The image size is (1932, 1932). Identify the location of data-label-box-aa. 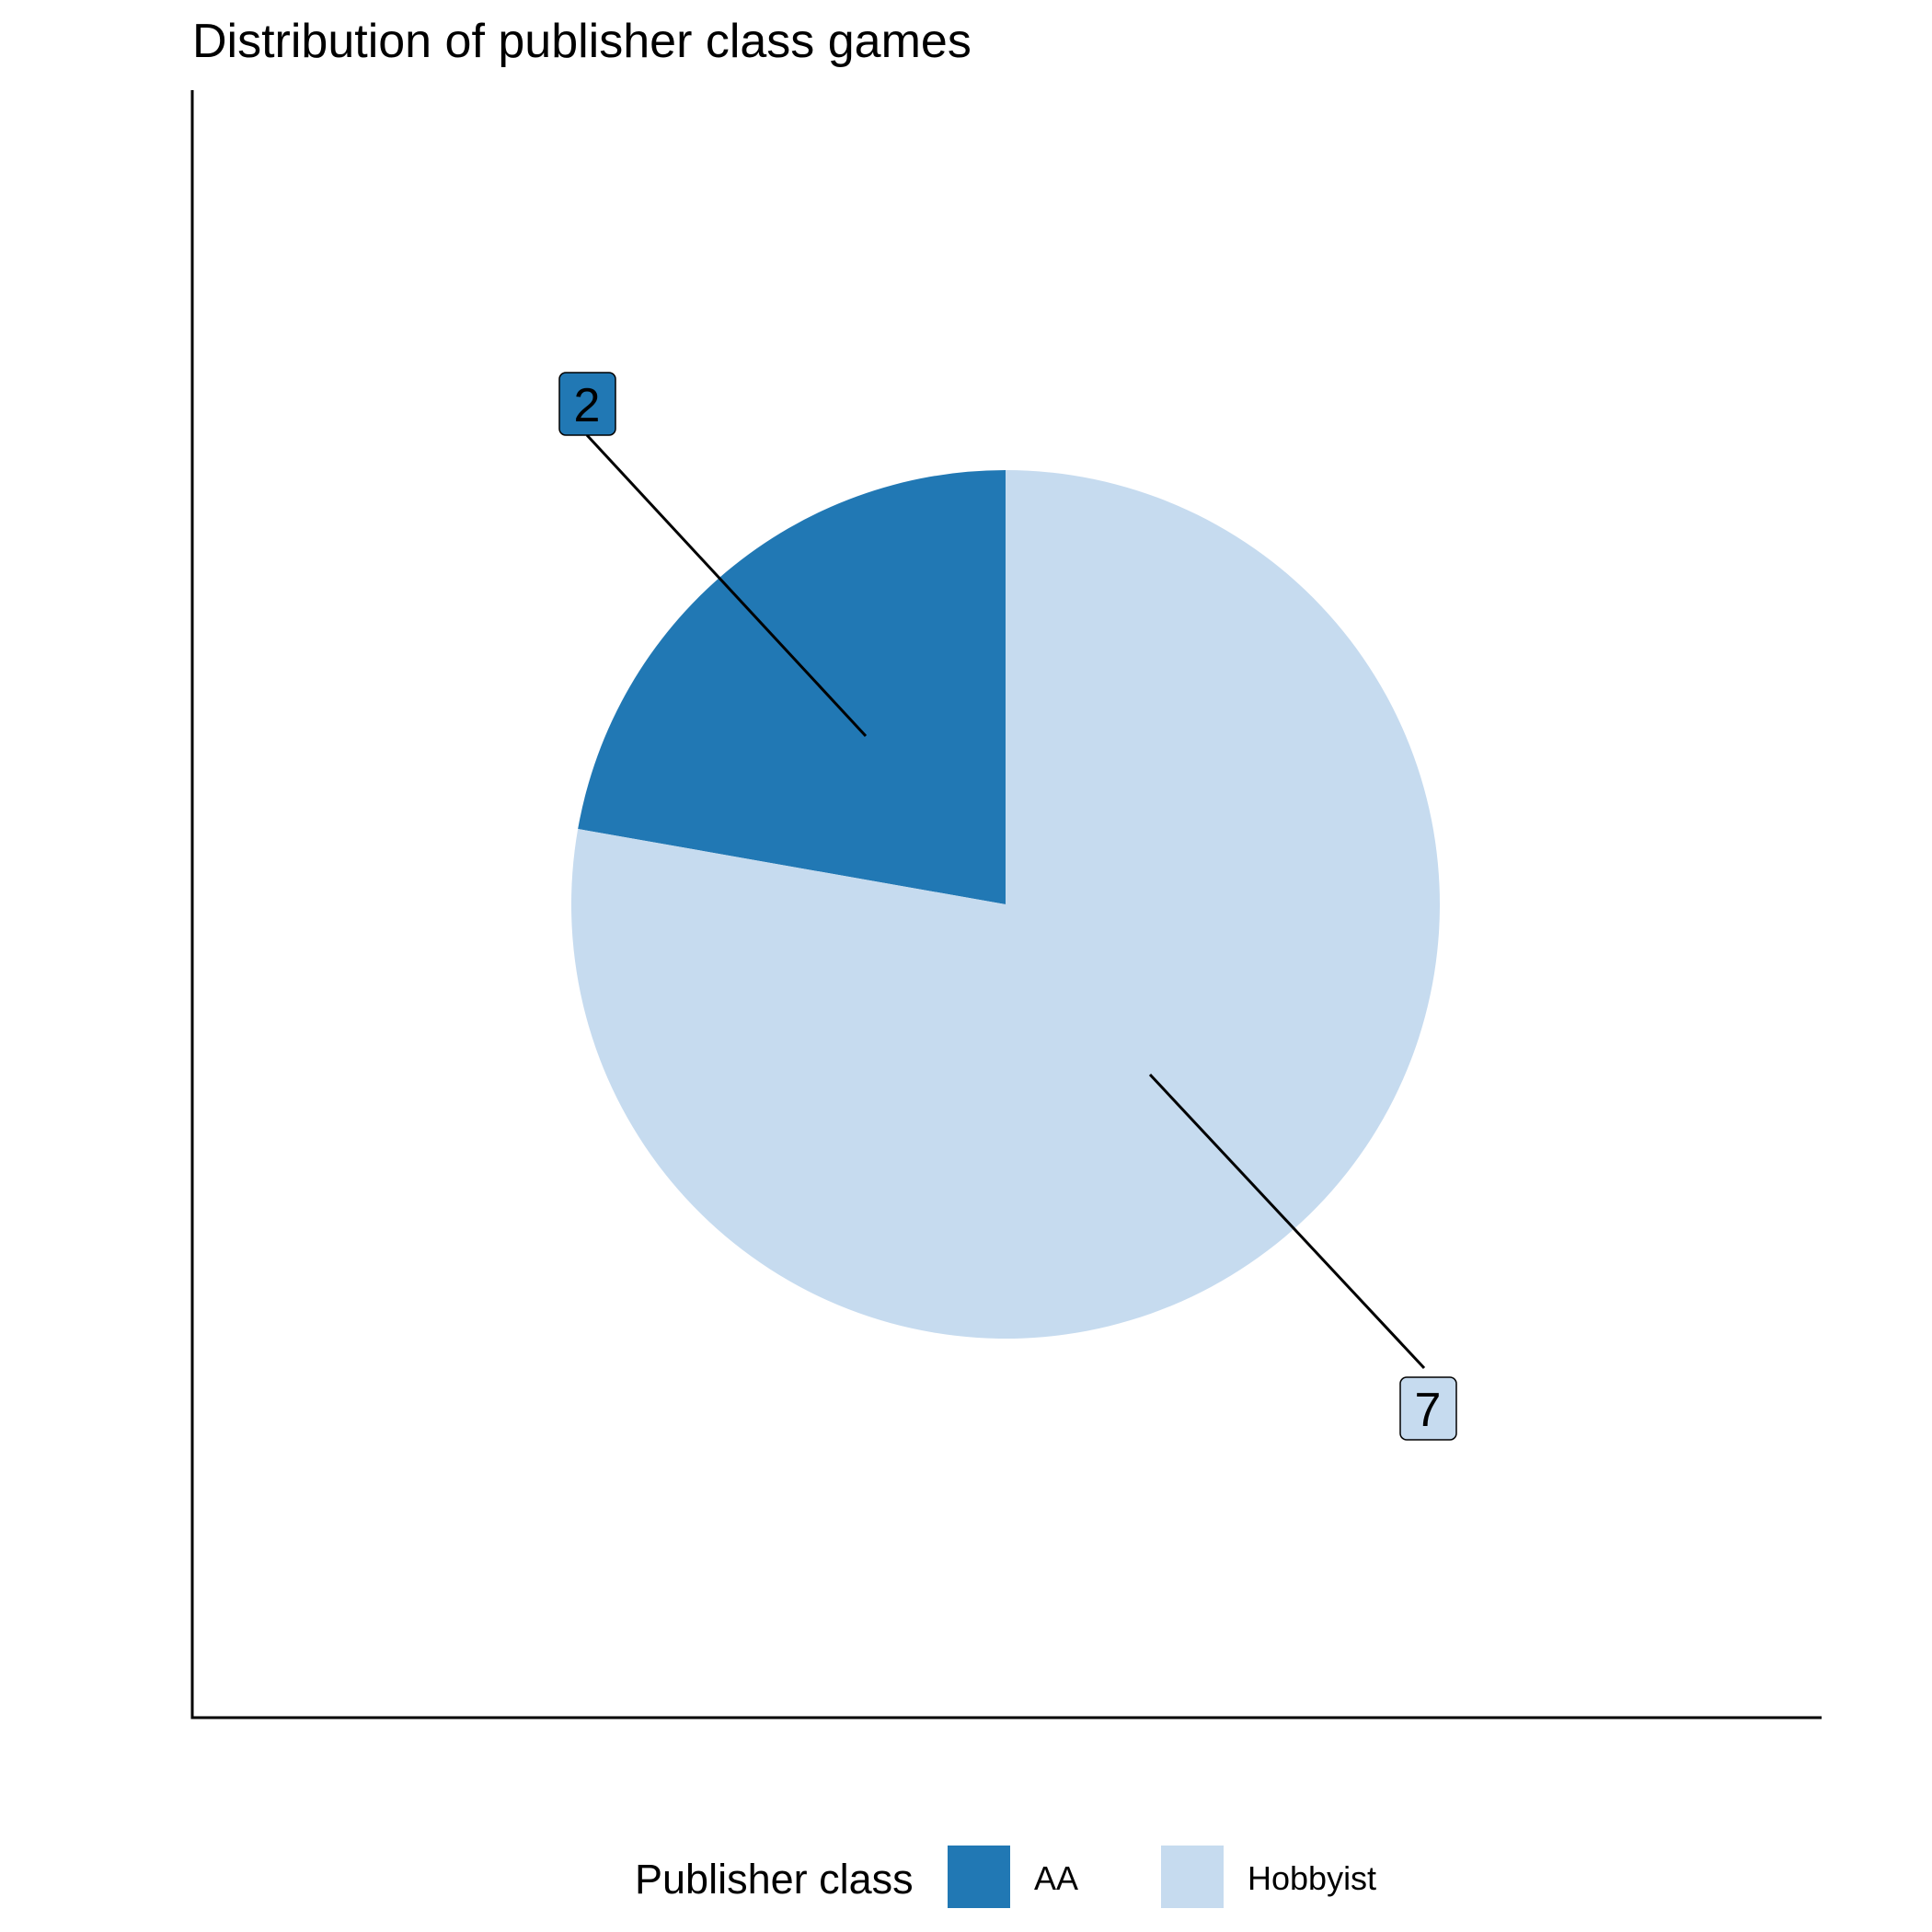
(587, 404).